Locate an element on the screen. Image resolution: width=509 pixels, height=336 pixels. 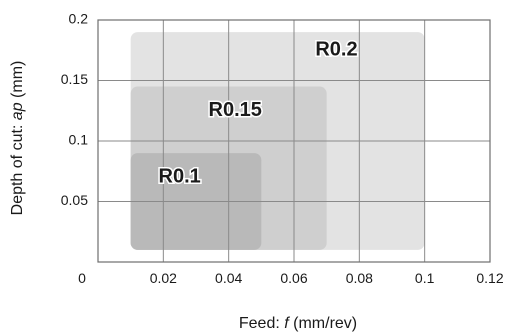
x-tick-label: 0.1 is located at coordinates (425, 278).